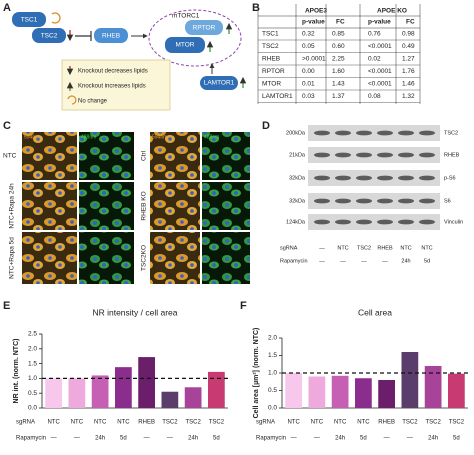 The height and width of the screenshot is (455, 474). What do you see at coordinates (277, 96) in the screenshot?
I see `table-cell: LAMTOR1` at bounding box center [277, 96].